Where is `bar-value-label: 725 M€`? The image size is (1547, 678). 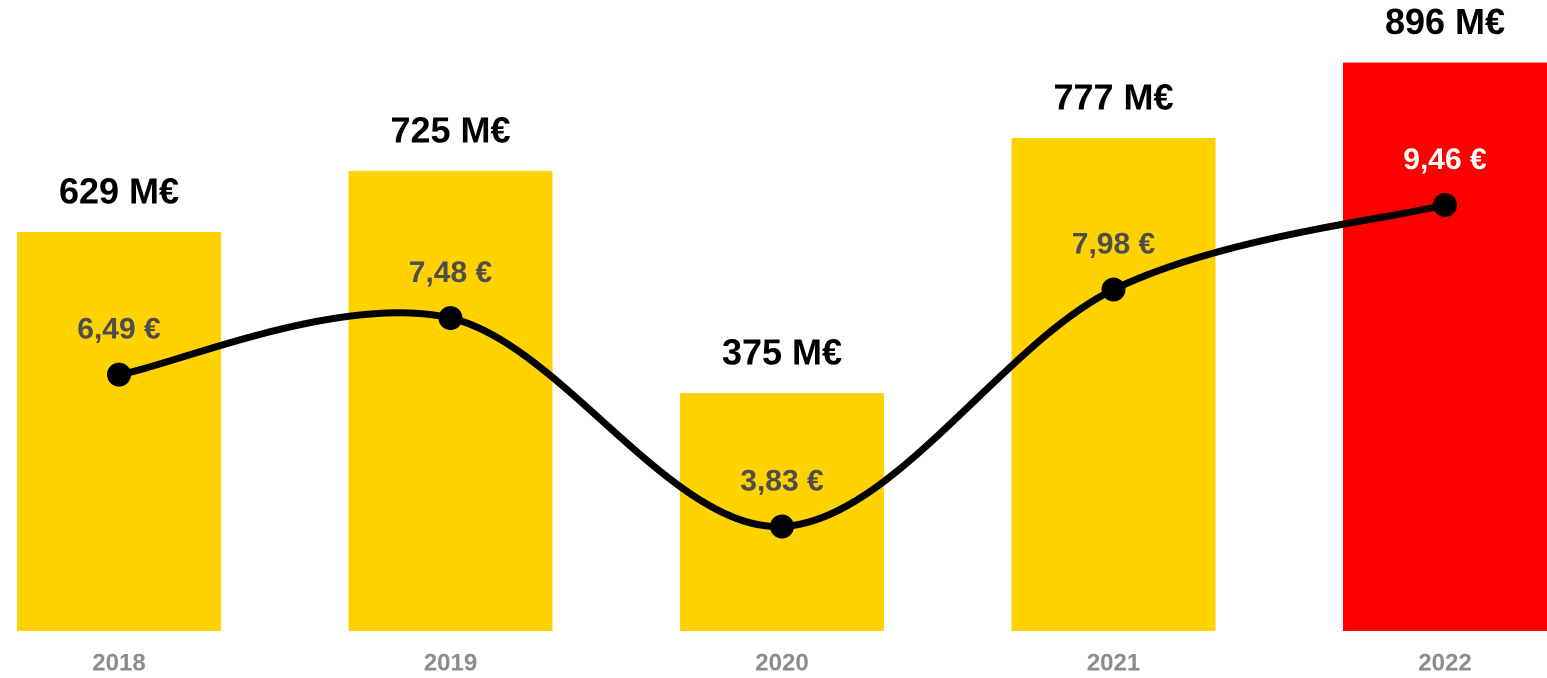 bar-value-label: 725 M€ is located at coordinates (450, 130).